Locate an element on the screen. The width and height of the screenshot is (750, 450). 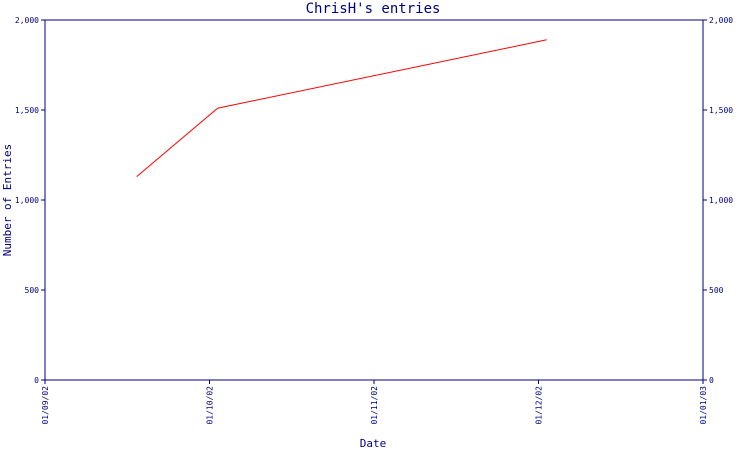
x-tick-label: 01/12/02 is located at coordinates (539, 405).